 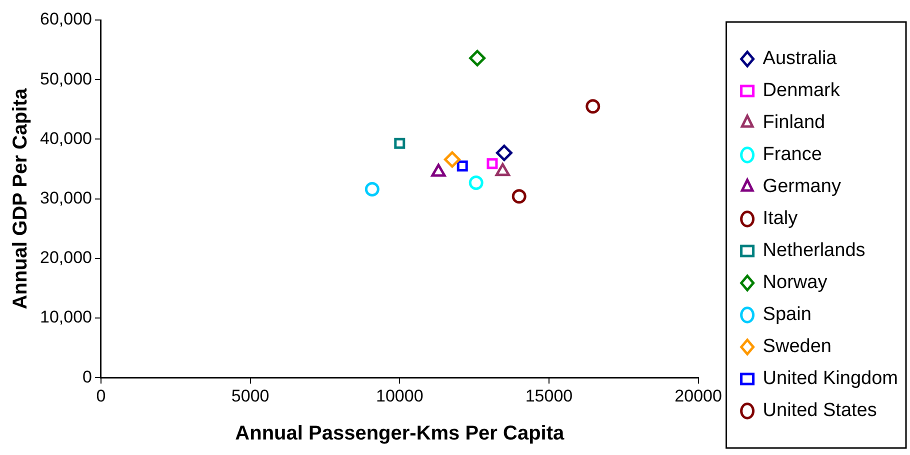 I want to click on legend-label: Sweden, so click(x=797, y=347).